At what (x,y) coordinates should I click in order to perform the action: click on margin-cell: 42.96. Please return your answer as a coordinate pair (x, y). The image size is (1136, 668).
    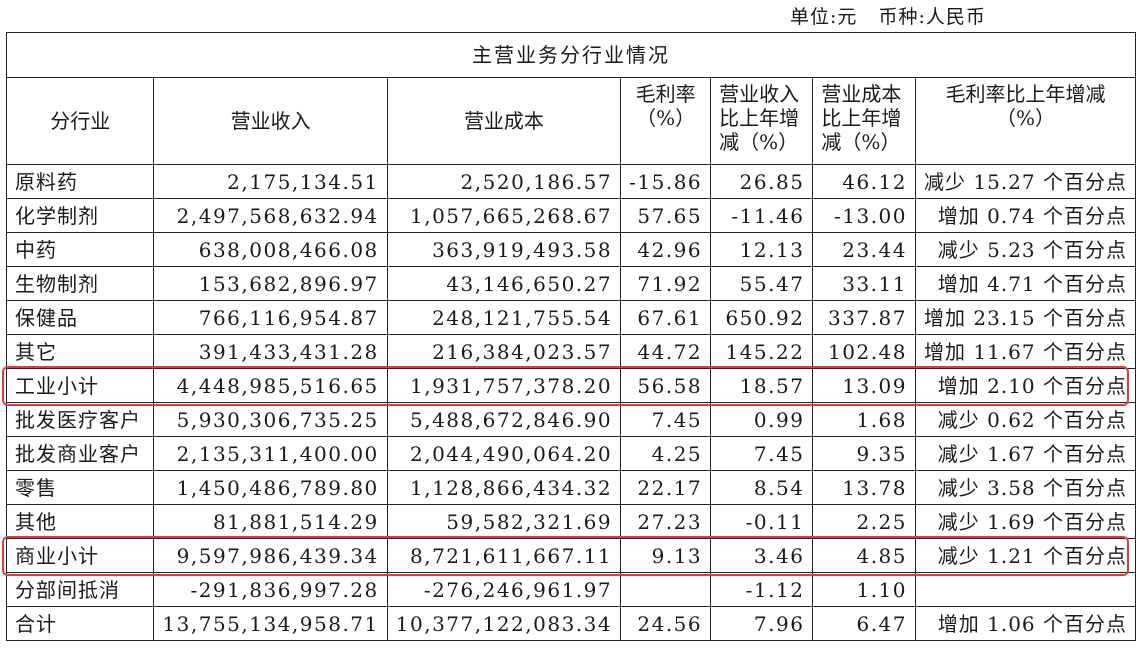
    Looking at the image, I should click on (666, 249).